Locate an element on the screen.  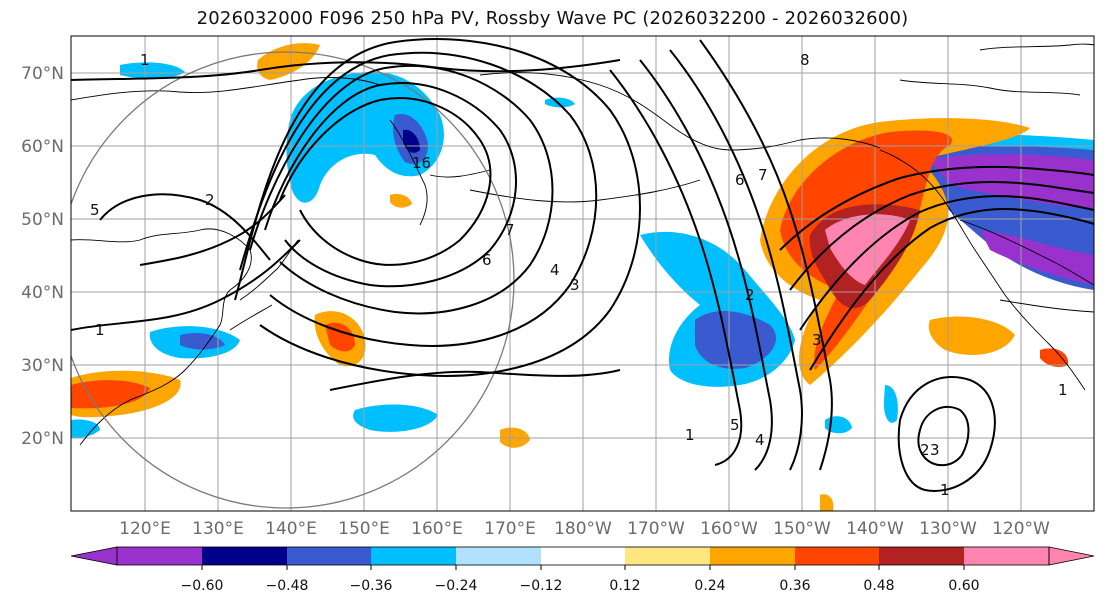
contour-ridge-b is located at coordinates (390, 185).